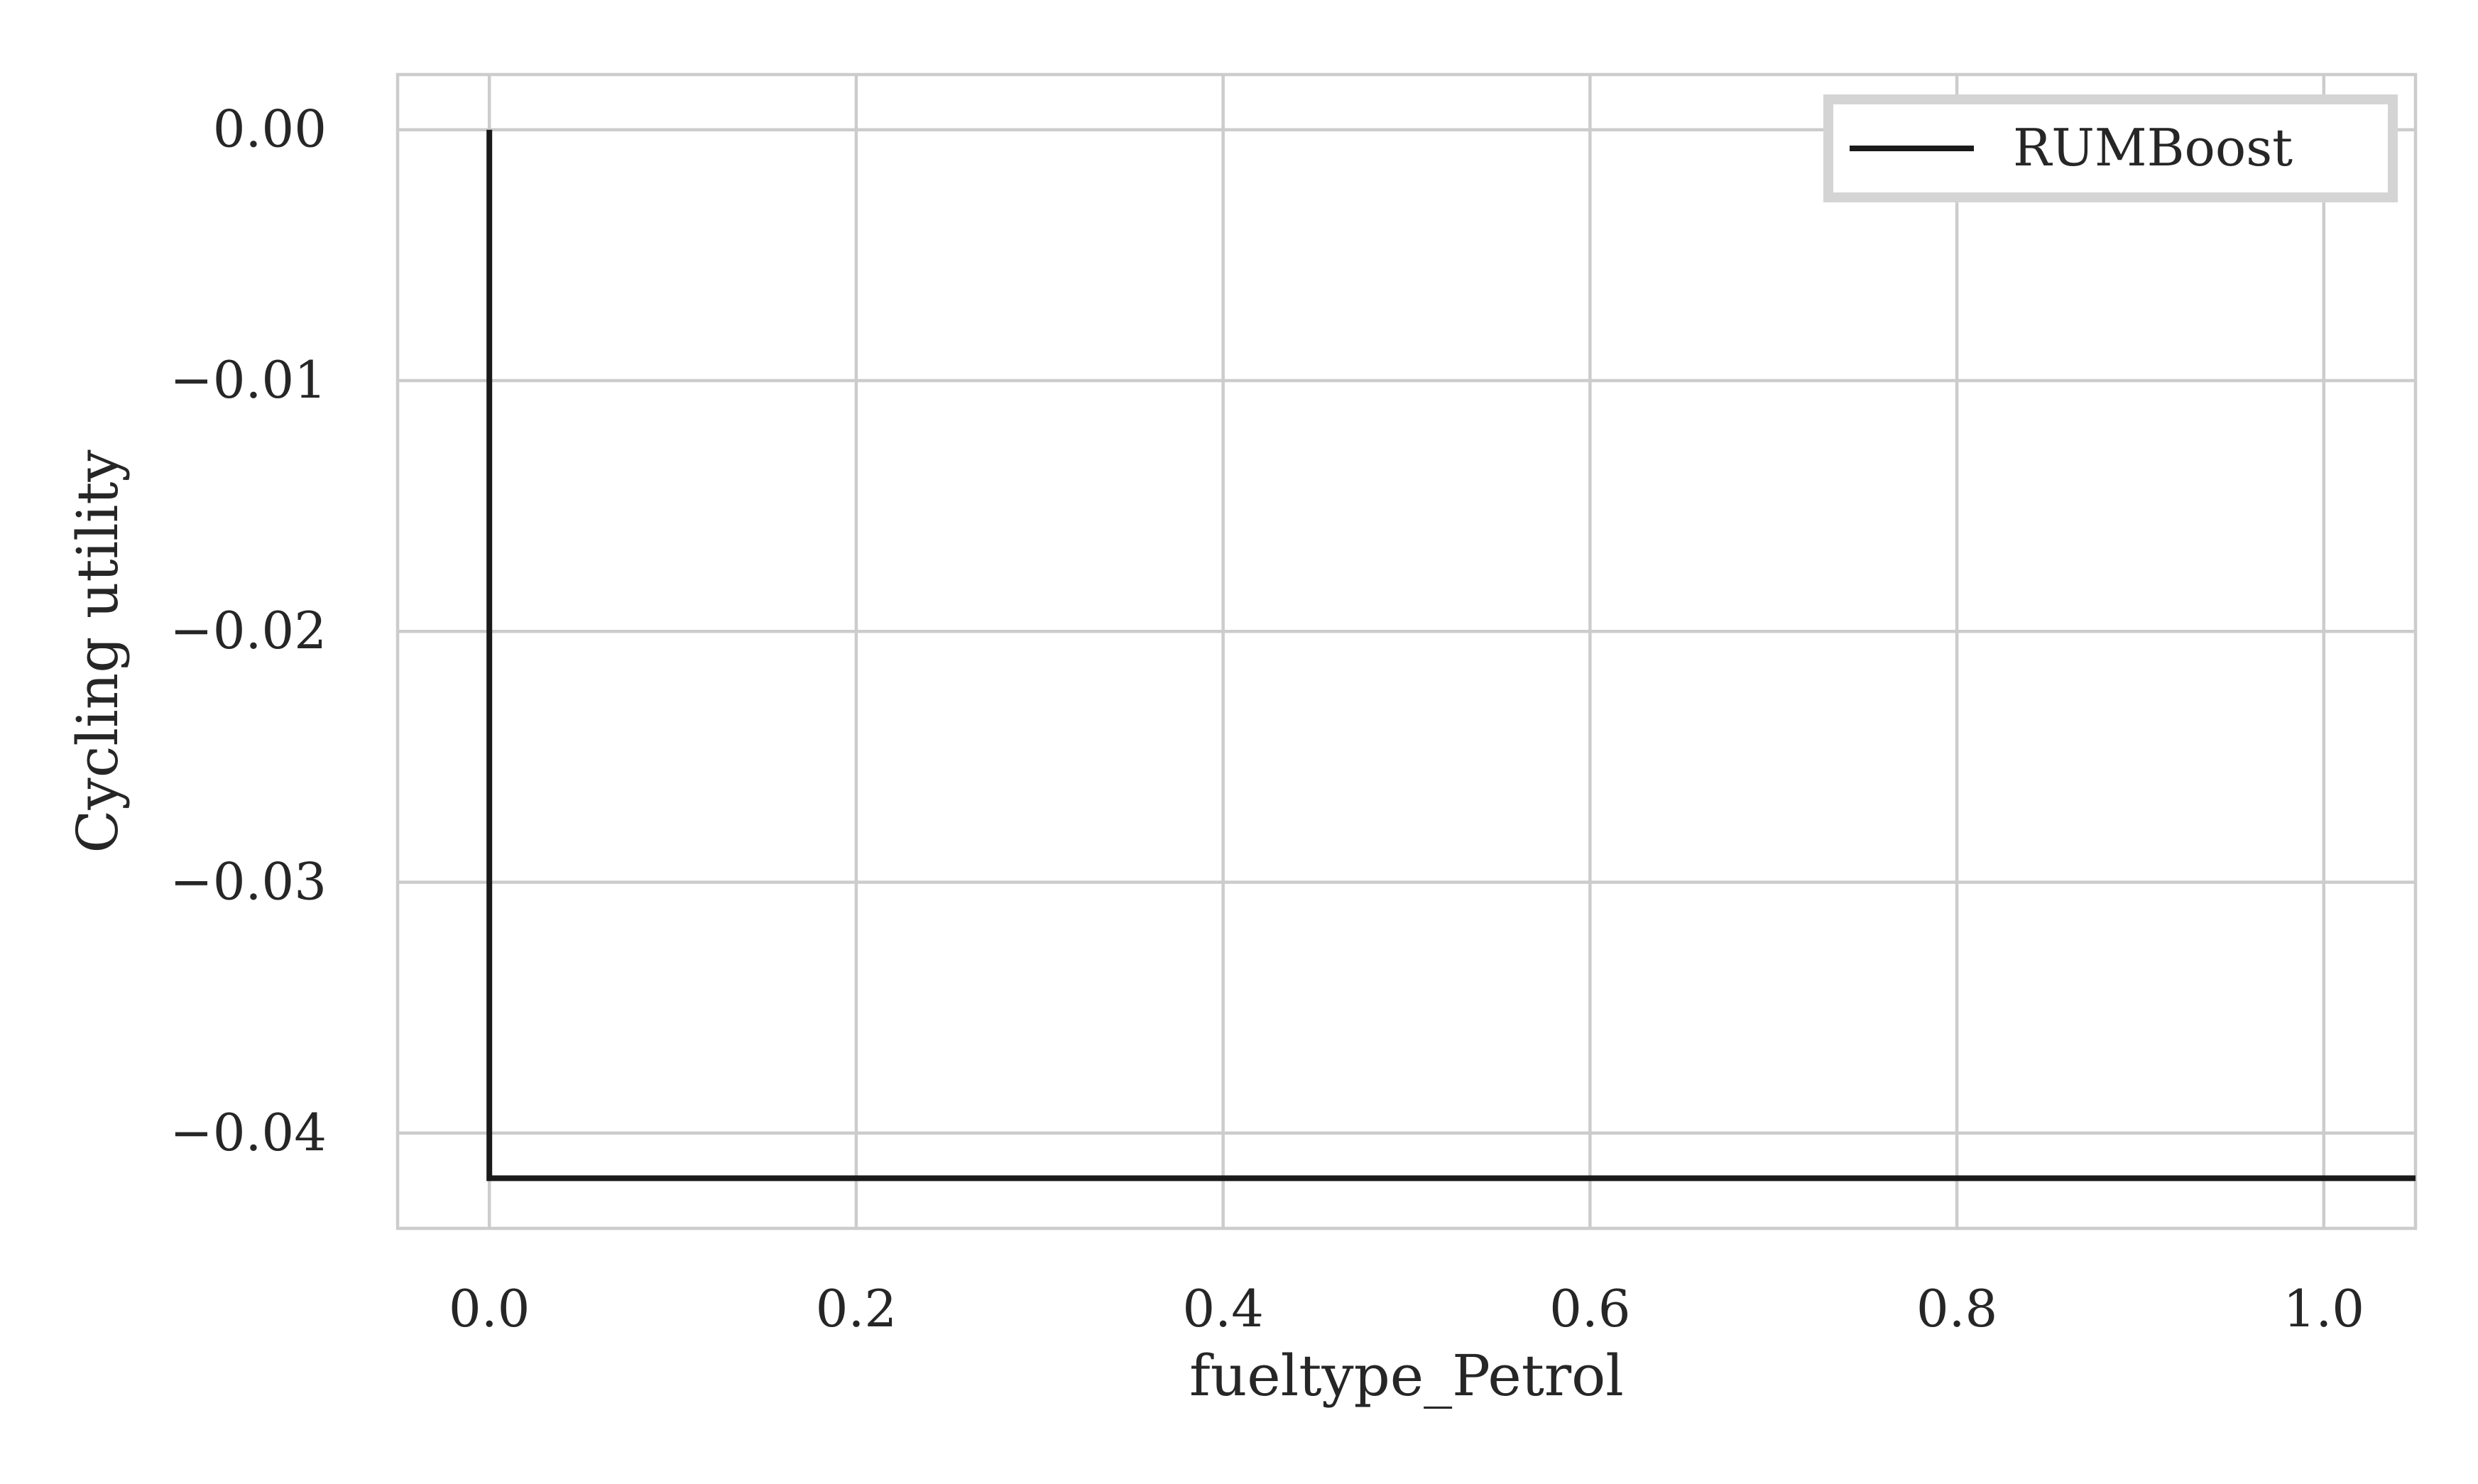 The image size is (2478, 1484). I want to click on x-tick-label: 0.6, so click(1590, 1308).